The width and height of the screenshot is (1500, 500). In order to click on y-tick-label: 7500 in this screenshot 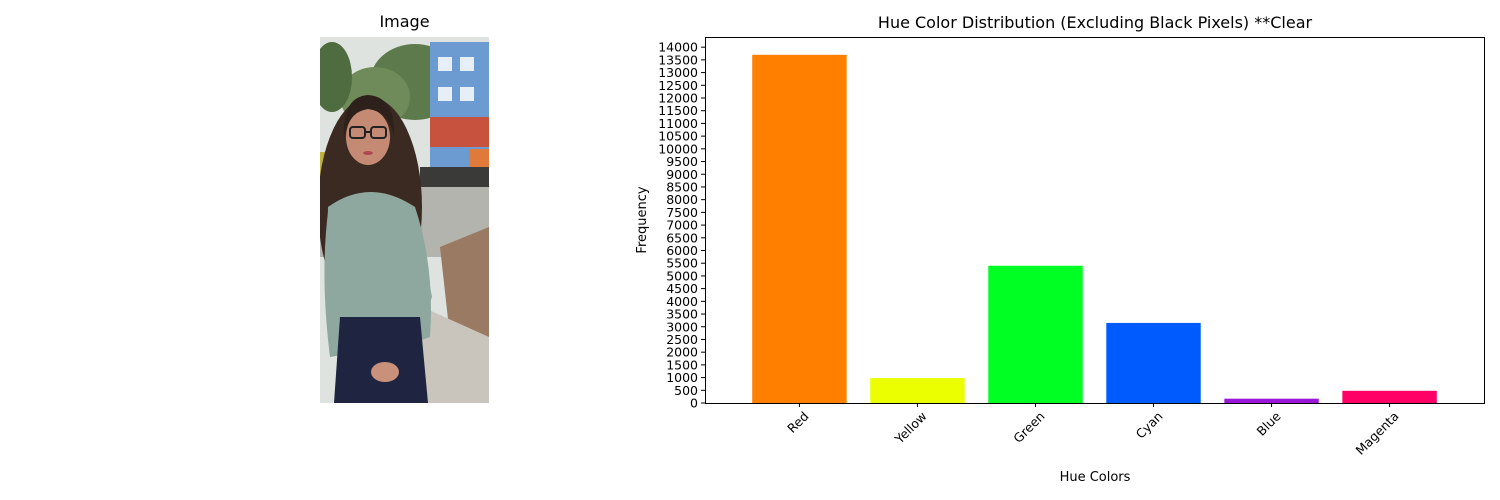, I will do `click(682, 212)`.